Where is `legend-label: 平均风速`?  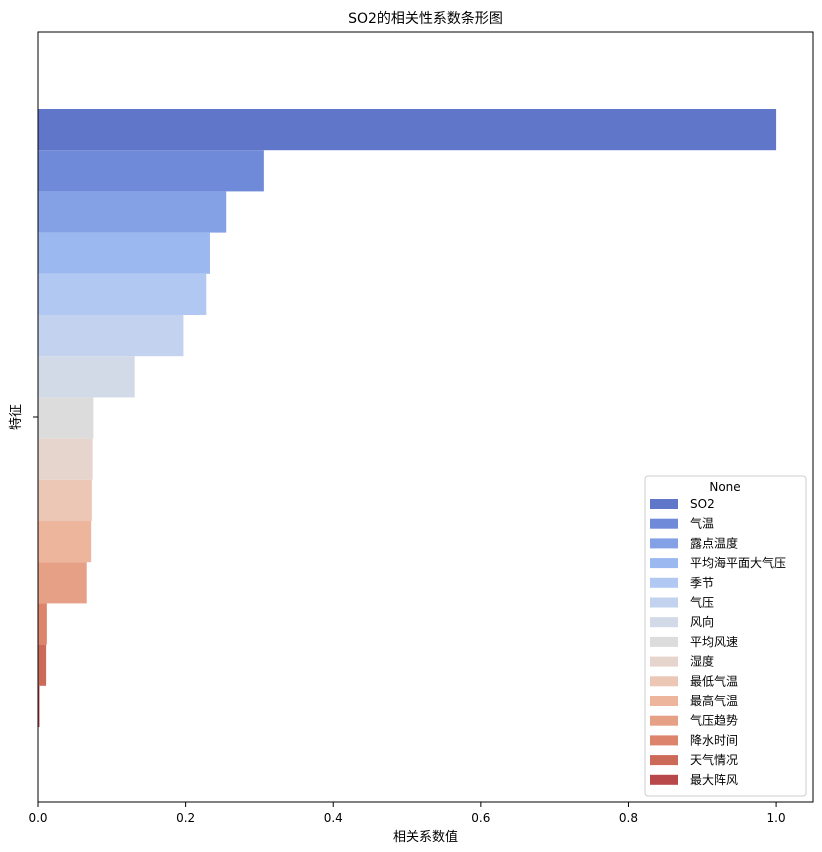
legend-label: 平均风速 is located at coordinates (714, 642).